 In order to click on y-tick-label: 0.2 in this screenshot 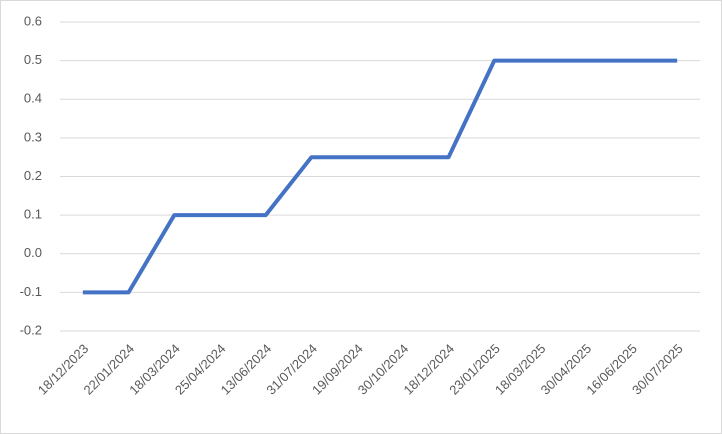, I will do `click(33, 175)`.